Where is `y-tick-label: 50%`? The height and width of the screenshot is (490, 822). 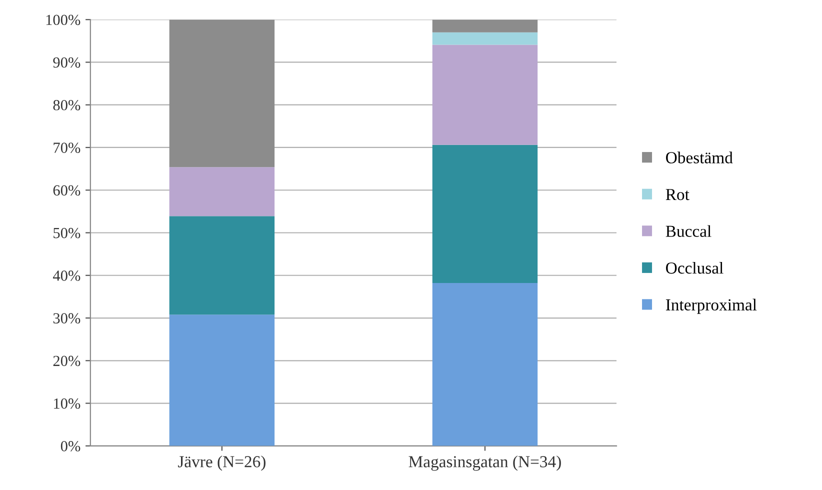
y-tick-label: 50% is located at coordinates (67, 233).